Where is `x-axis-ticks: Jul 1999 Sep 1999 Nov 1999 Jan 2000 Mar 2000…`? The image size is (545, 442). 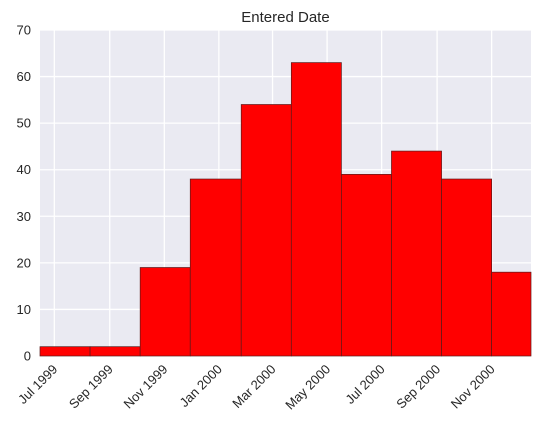 x-axis-ticks: Jul 1999 Sep 1999 Nov 1999 Jan 2000 Mar 2000… is located at coordinates (256, 387).